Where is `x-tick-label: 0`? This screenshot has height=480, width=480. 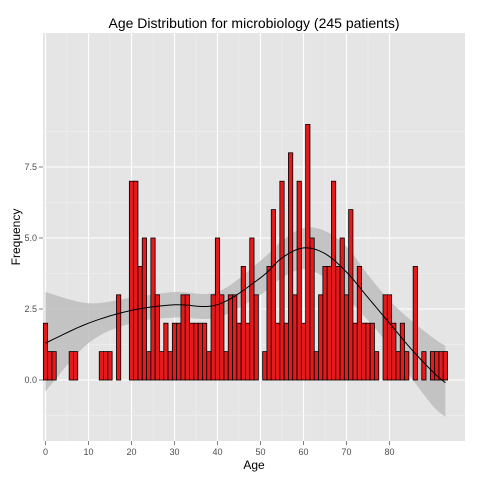
x-tick-label: 0 is located at coordinates (45, 452).